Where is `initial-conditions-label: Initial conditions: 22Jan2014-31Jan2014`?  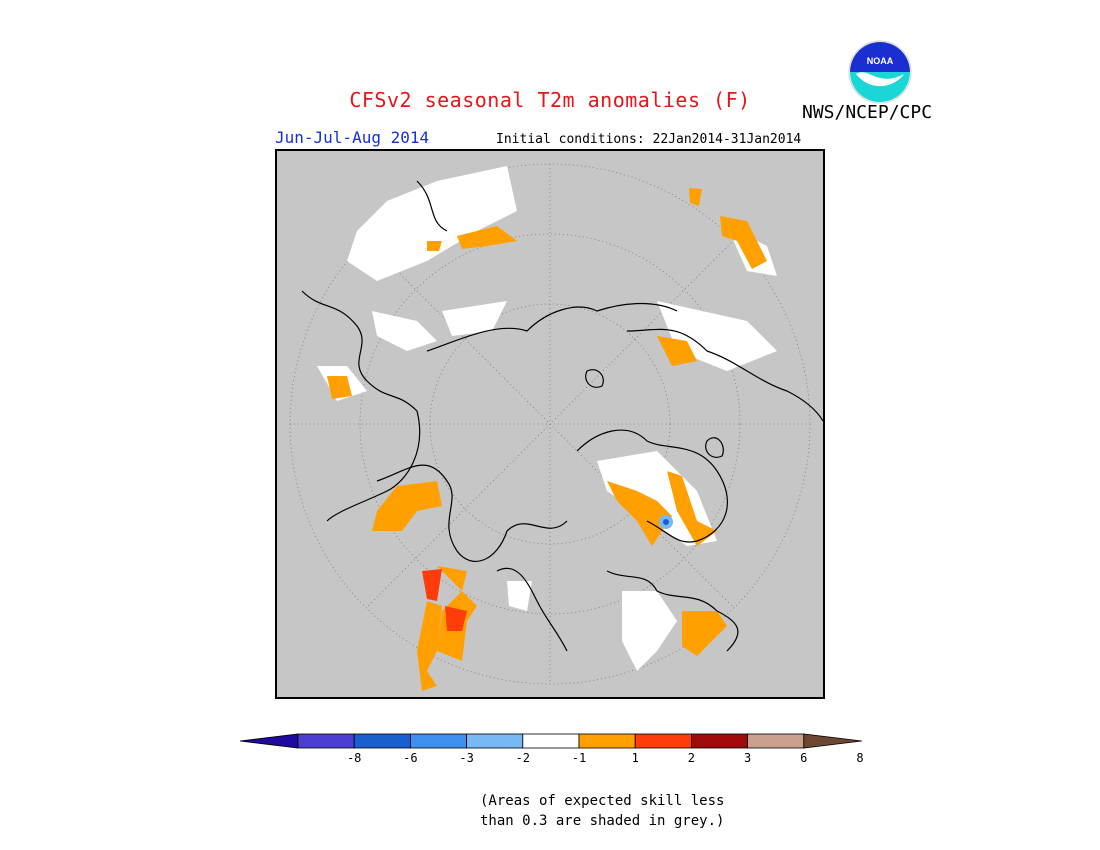 initial-conditions-label: Initial conditions: 22Jan2014-31Jan2014 is located at coordinates (649, 139).